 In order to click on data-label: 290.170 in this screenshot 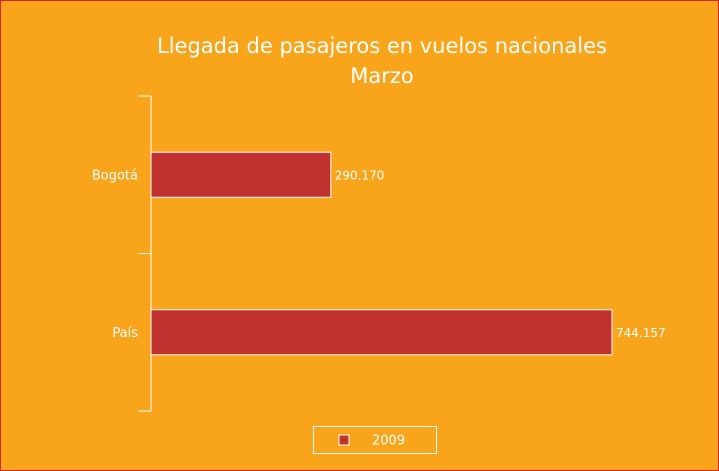, I will do `click(360, 175)`.